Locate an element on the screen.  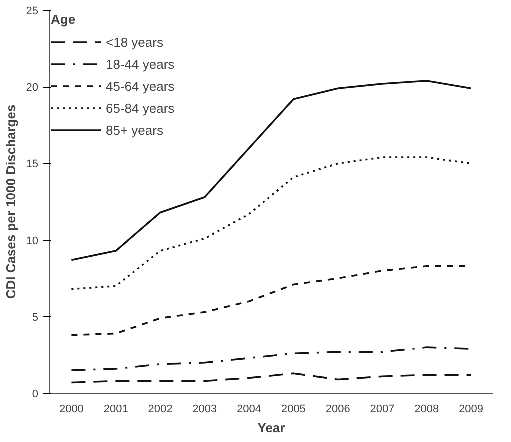
y-tick-label: 5 is located at coordinates (35, 318).